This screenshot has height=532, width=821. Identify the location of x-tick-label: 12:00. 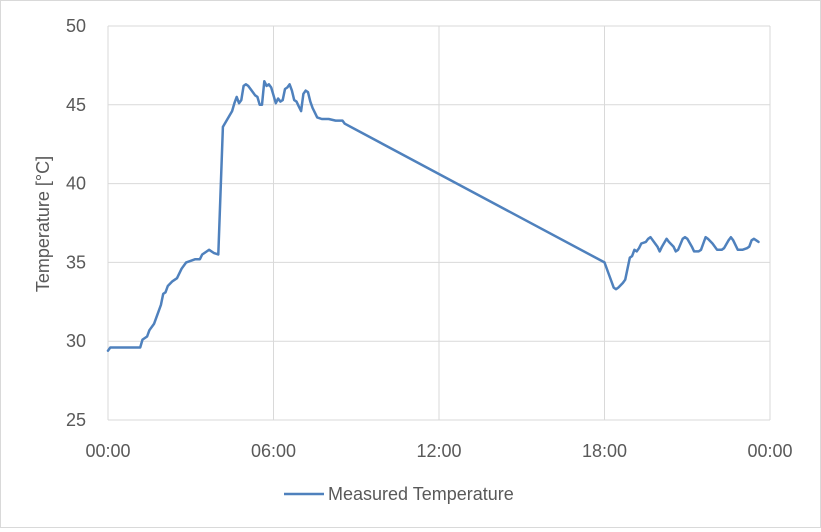
(438, 451).